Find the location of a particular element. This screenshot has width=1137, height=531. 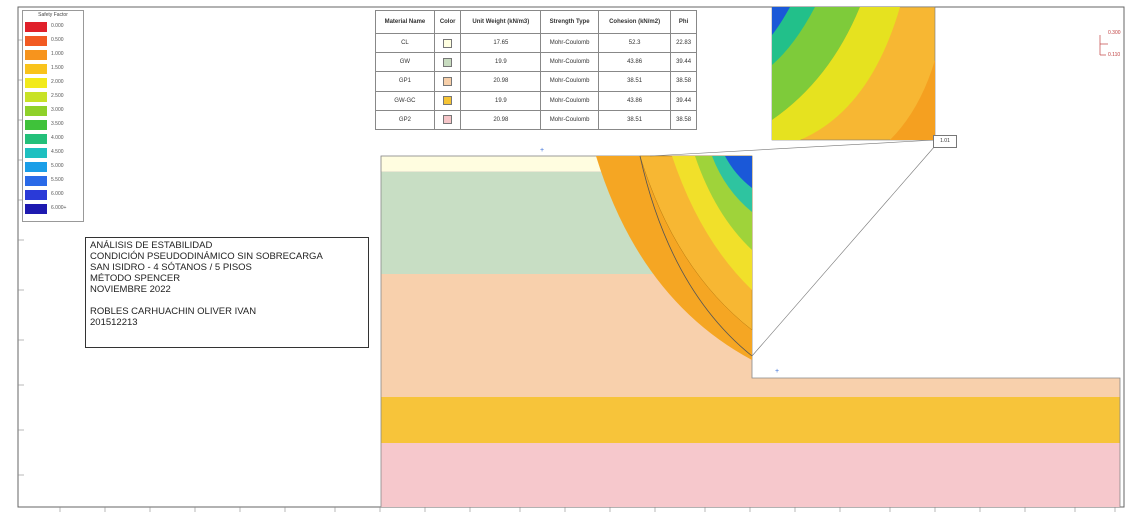

legend-value: 4.500 is located at coordinates (57, 152).